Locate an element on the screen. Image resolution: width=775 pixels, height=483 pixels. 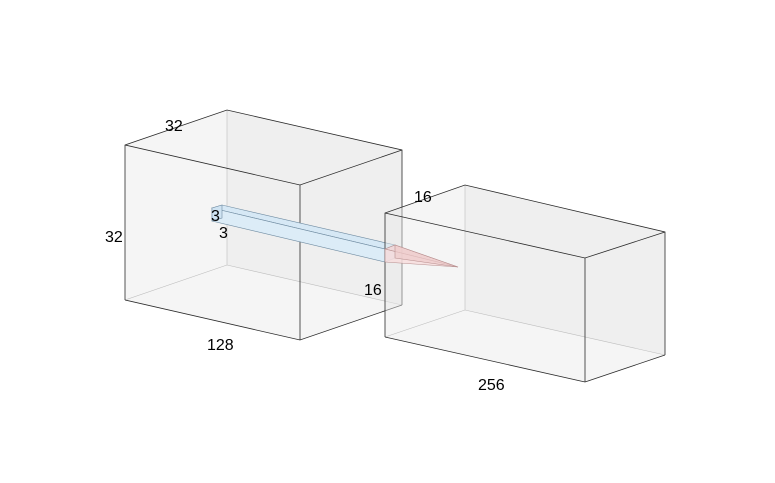
input-depth-label: 32 is located at coordinates (174, 126).